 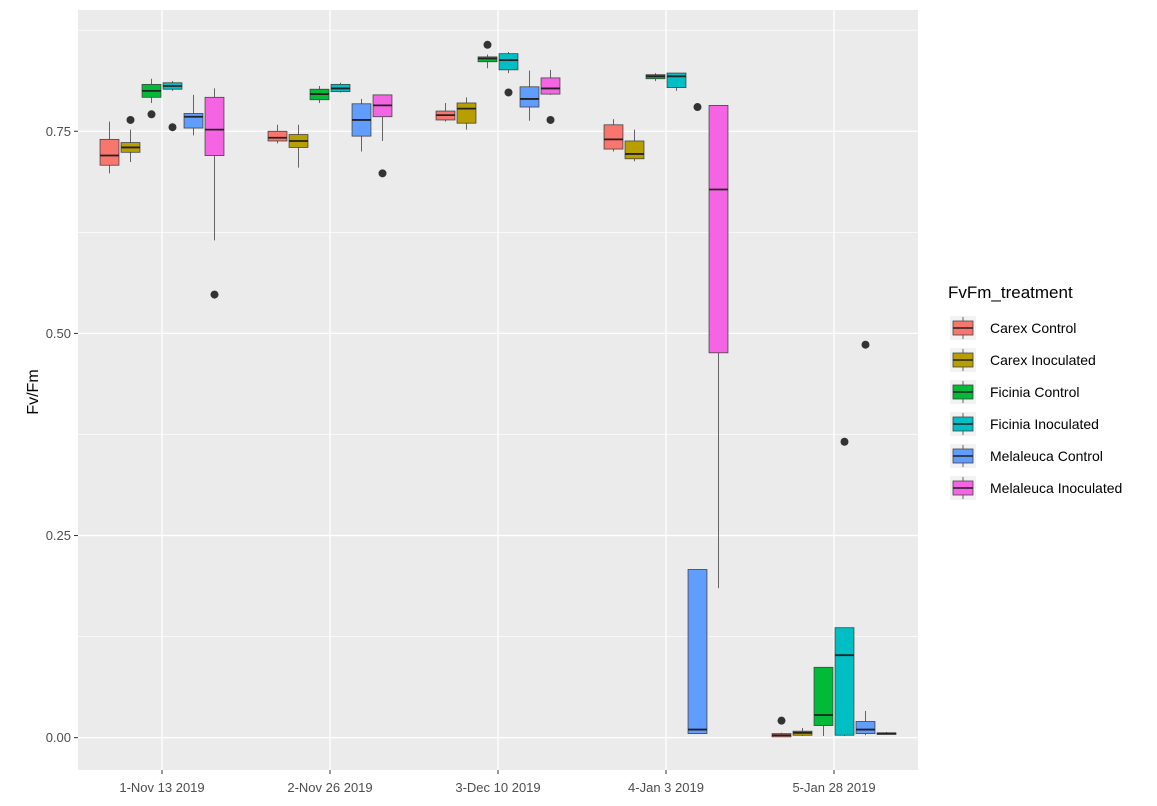 I want to click on x-tick-label: 3-Dec 10 2019, so click(x=497, y=787).